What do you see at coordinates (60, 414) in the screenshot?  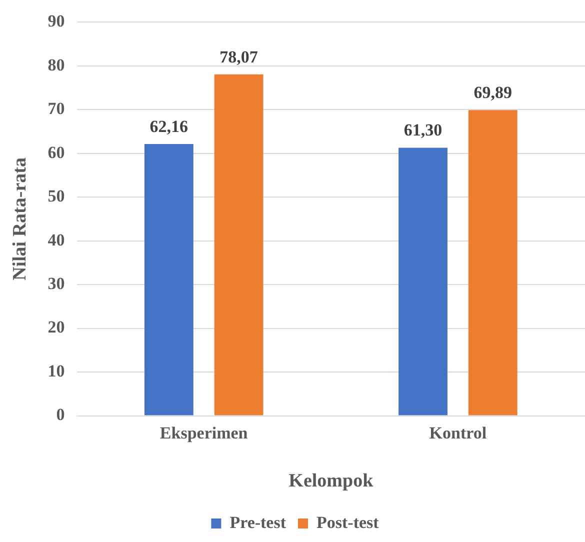 I see `y-tick-label: 0` at bounding box center [60, 414].